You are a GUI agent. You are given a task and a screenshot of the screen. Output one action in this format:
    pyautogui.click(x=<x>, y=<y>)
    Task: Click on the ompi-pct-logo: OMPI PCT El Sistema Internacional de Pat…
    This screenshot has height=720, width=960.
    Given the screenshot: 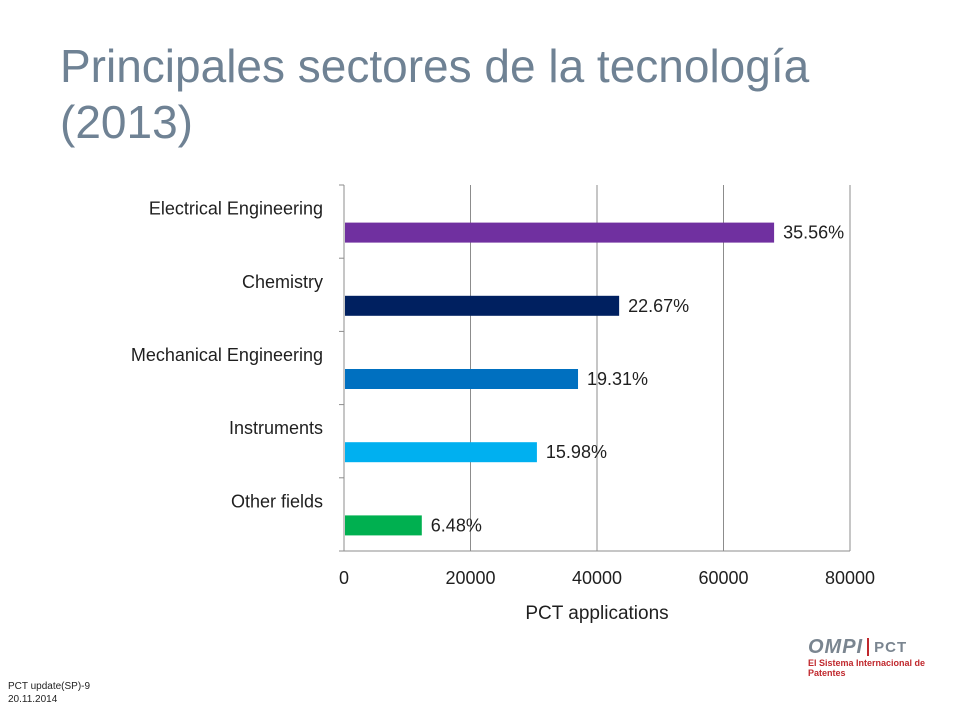 What is the action you would take?
    pyautogui.click(x=878, y=657)
    